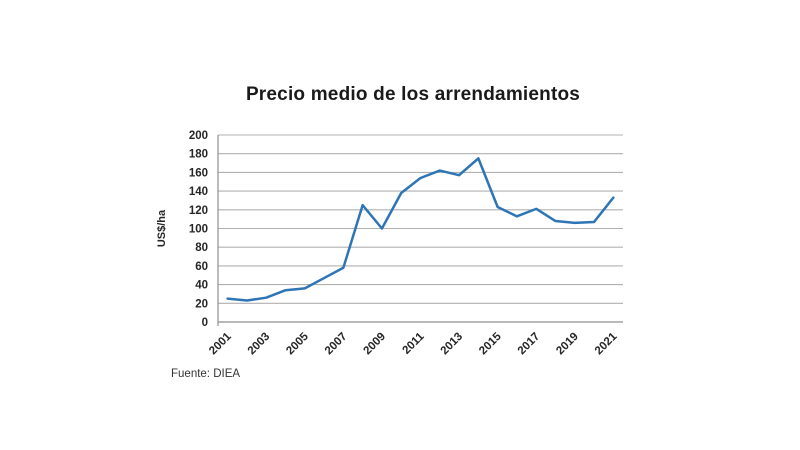 Image resolution: width=800 pixels, height=450 pixels. Describe the element at coordinates (201, 286) in the screenshot. I see `y-axis-tick-label: 40` at that location.